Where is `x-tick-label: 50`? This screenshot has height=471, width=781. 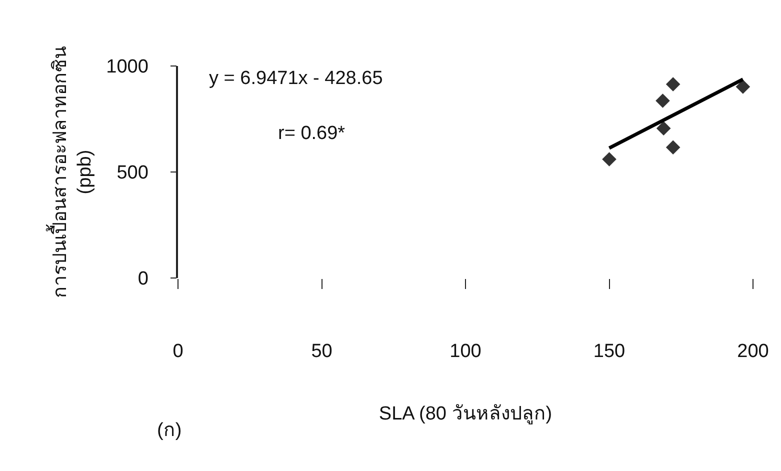 x-tick-label: 50 is located at coordinates (321, 351).